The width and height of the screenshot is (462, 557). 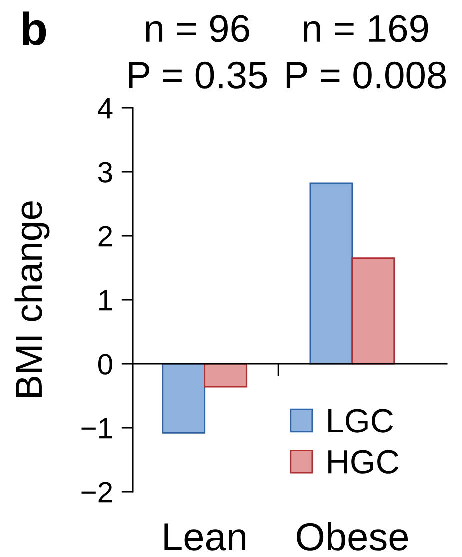 I want to click on y-axis-title: BMI change, so click(x=32, y=299).